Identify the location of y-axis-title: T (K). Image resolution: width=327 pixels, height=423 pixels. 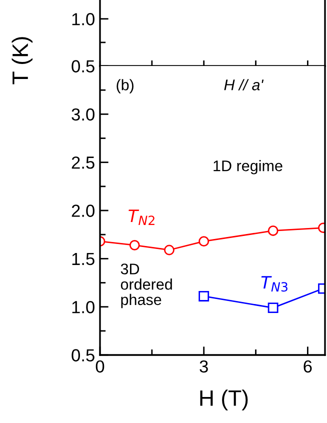
(22, 60).